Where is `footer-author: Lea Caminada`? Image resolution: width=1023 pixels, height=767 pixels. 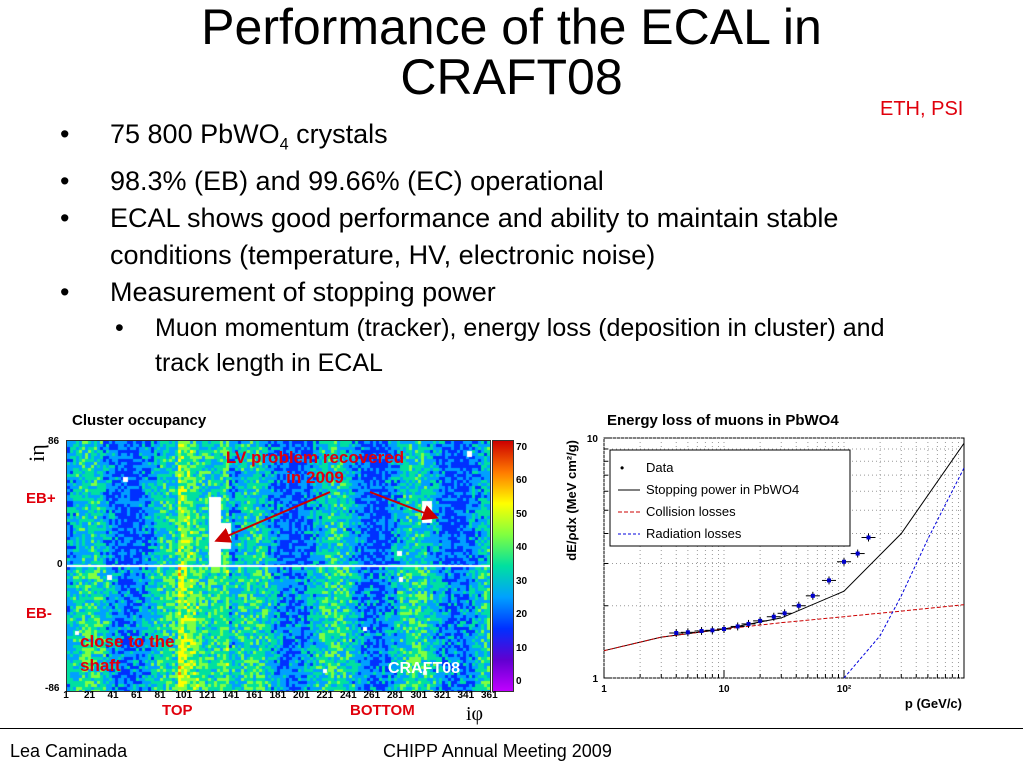 footer-author: Lea Caminada is located at coordinates (69, 751).